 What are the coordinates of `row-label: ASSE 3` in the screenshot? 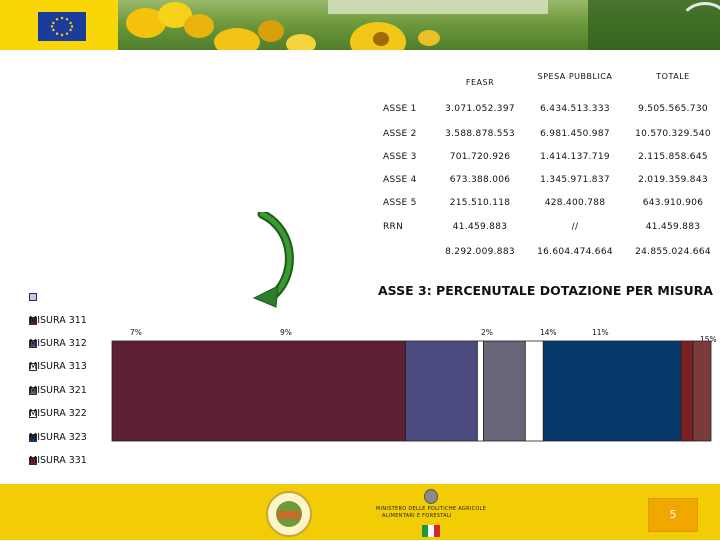 It's located at (400, 157).